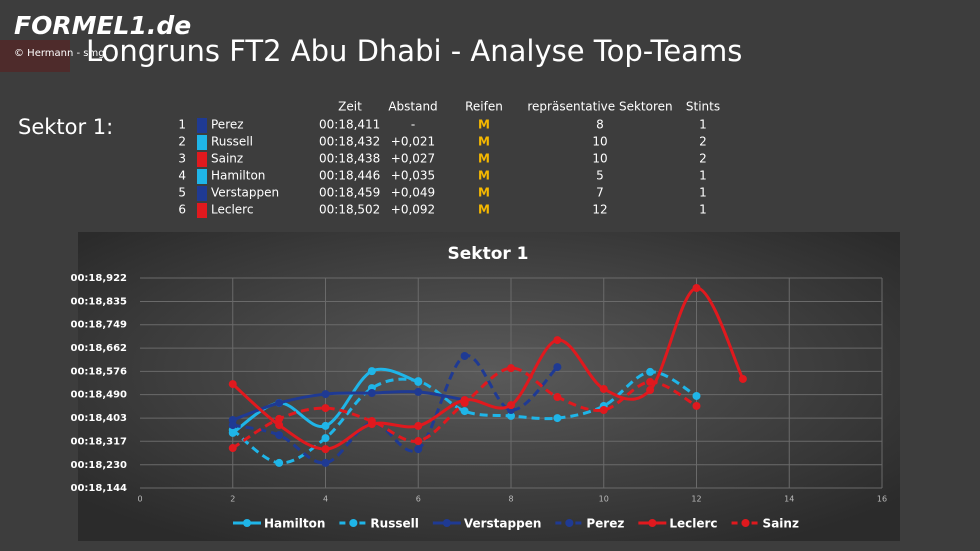 The width and height of the screenshot is (980, 551). I want to click on table-cell: 12, so click(599, 210).